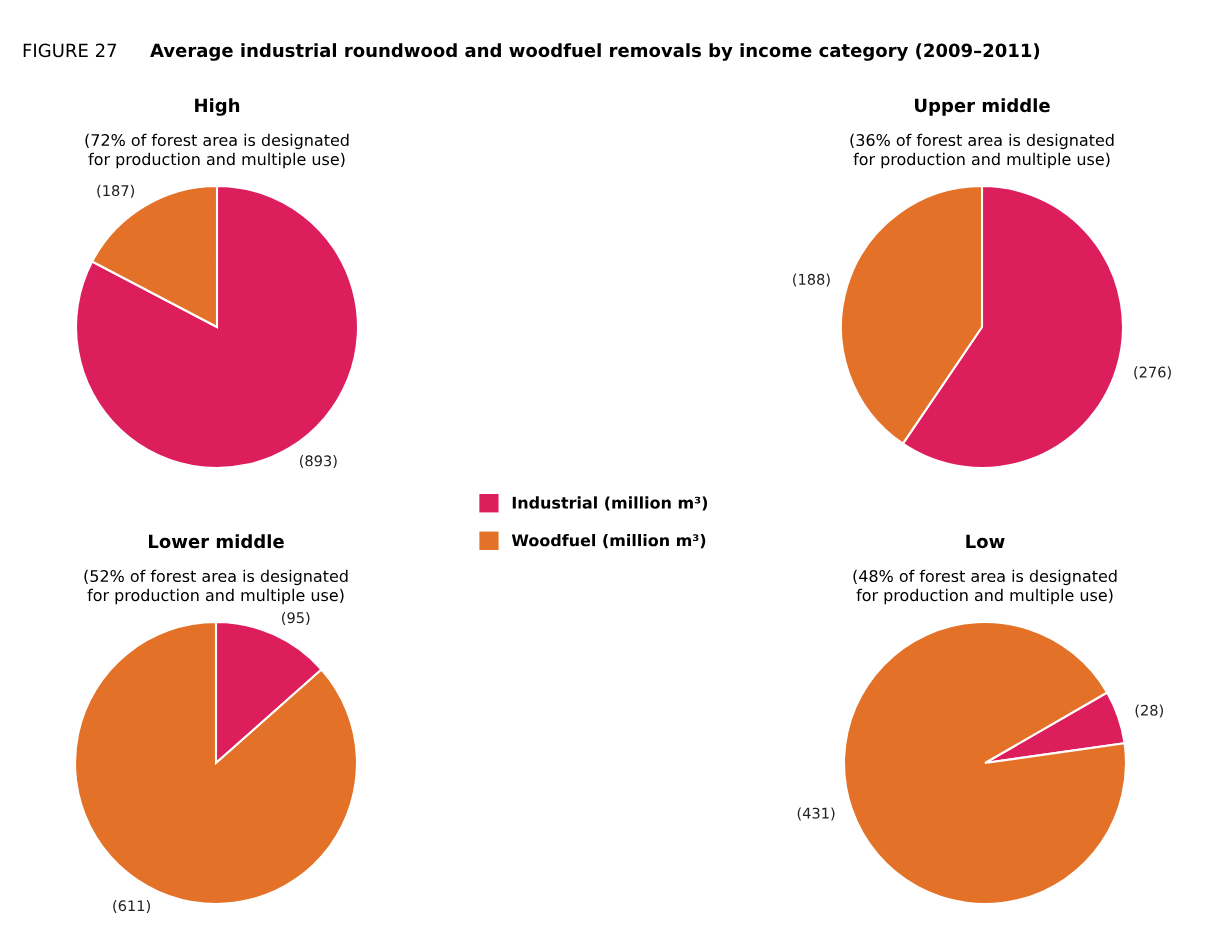 This screenshot has height=929, width=1206. Describe the element at coordinates (595, 52) in the screenshot. I see `text: Average industrial roundwood and woodfuel removals by income category (2009–2011)` at that location.